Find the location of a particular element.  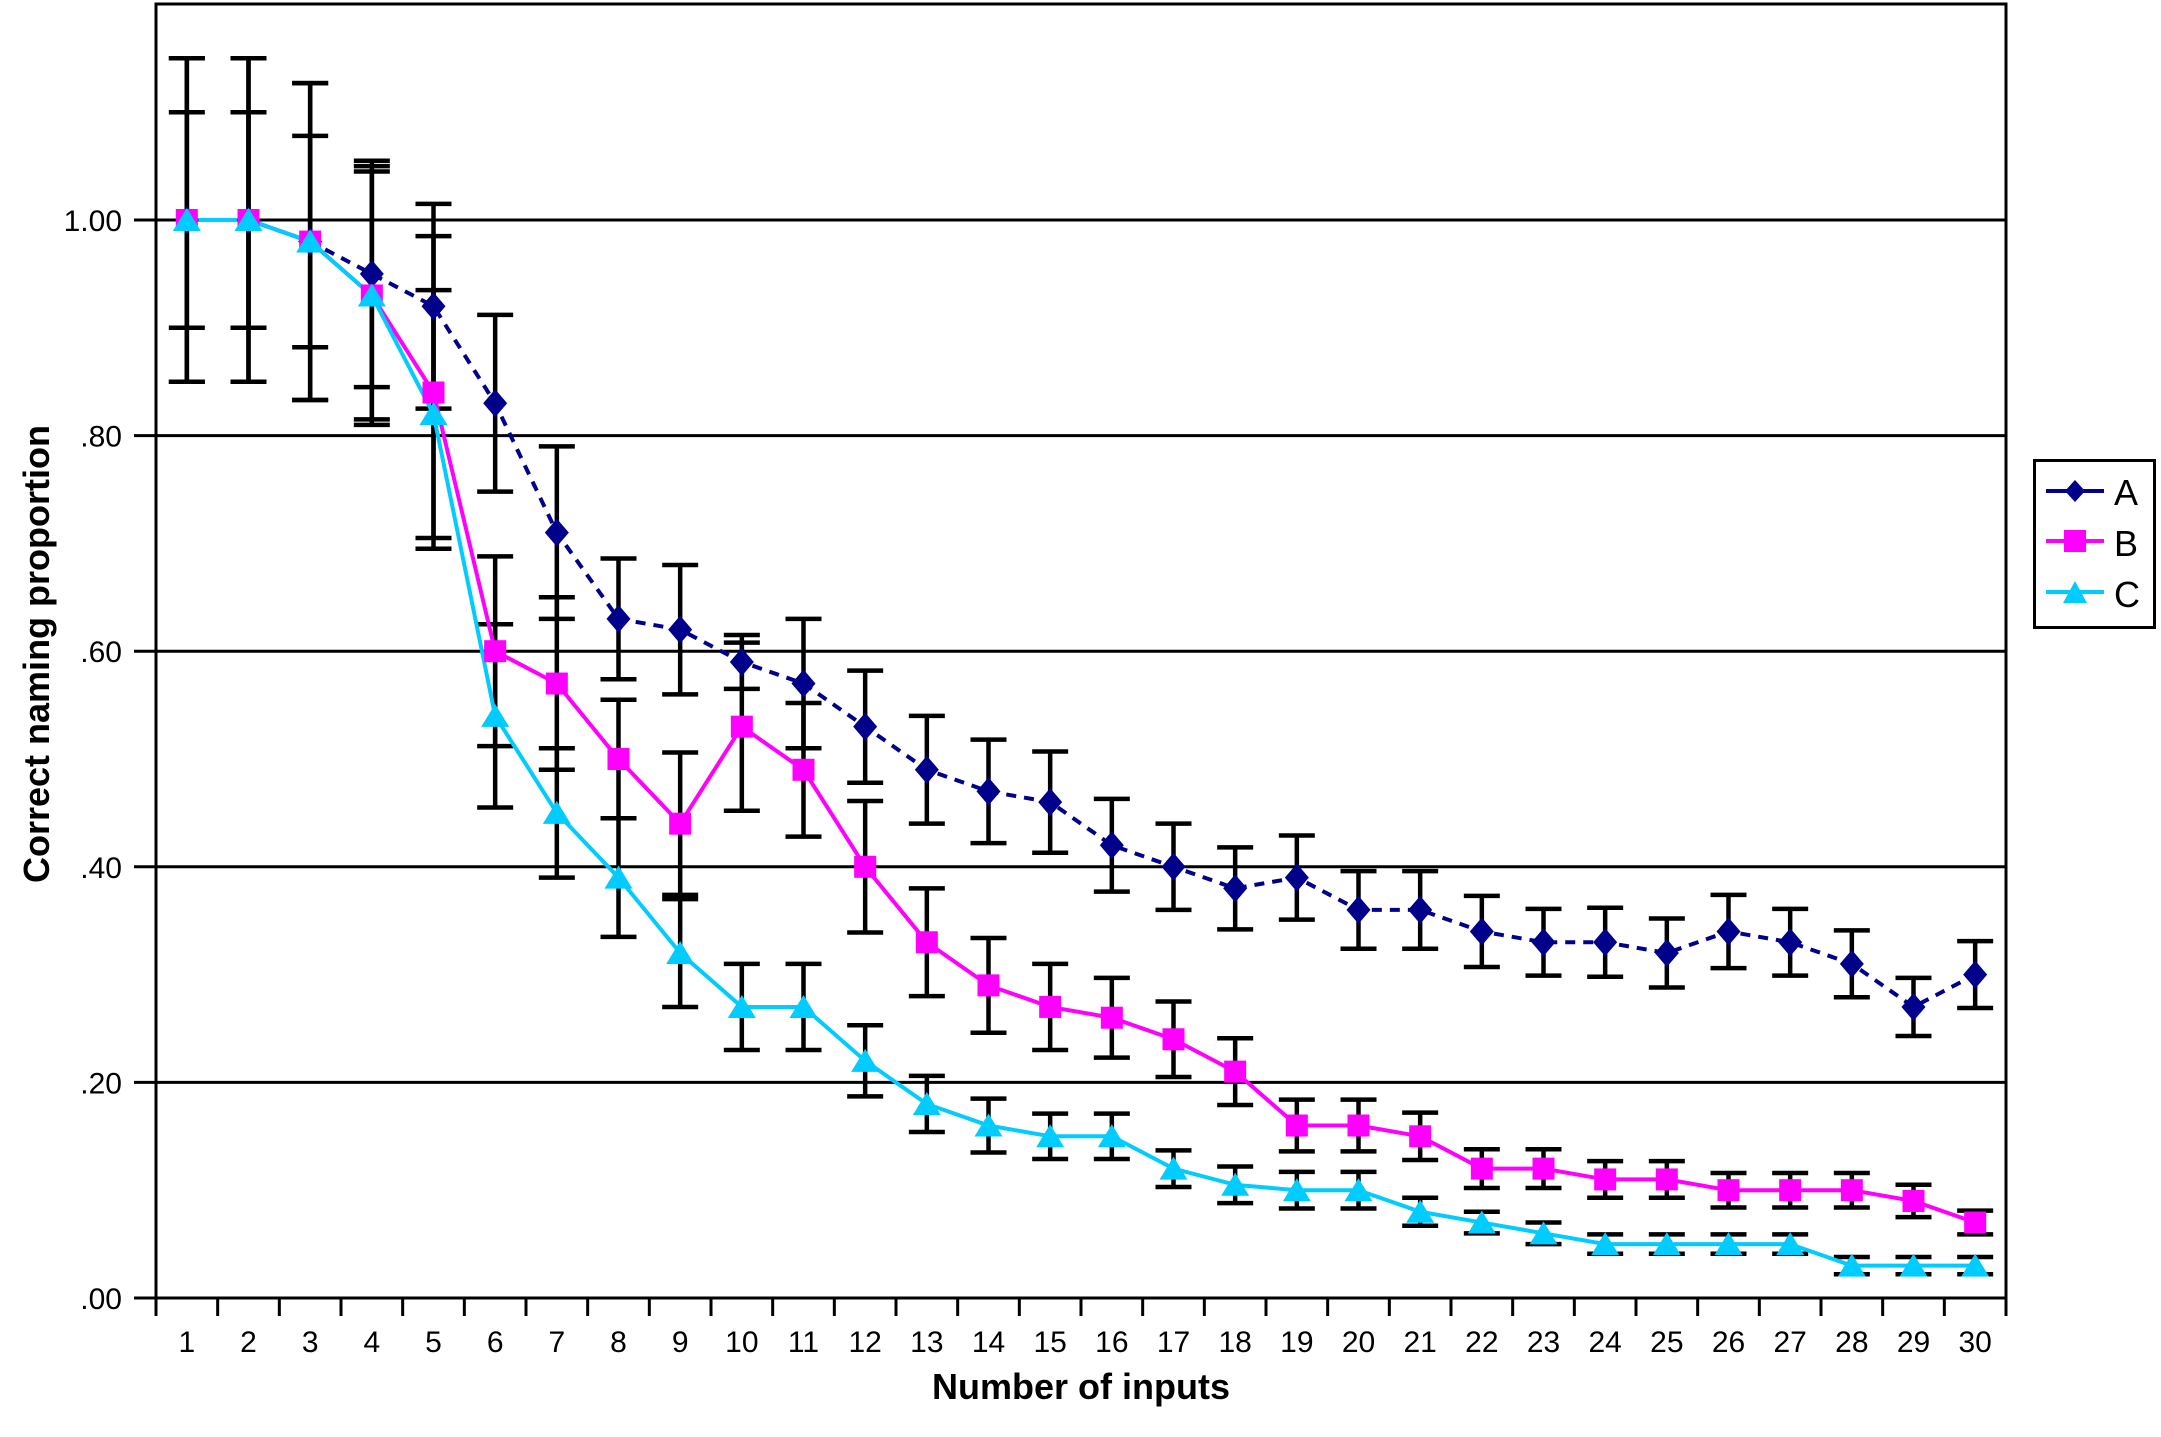

svg-text: 24 is located at coordinates (1604, 1342).